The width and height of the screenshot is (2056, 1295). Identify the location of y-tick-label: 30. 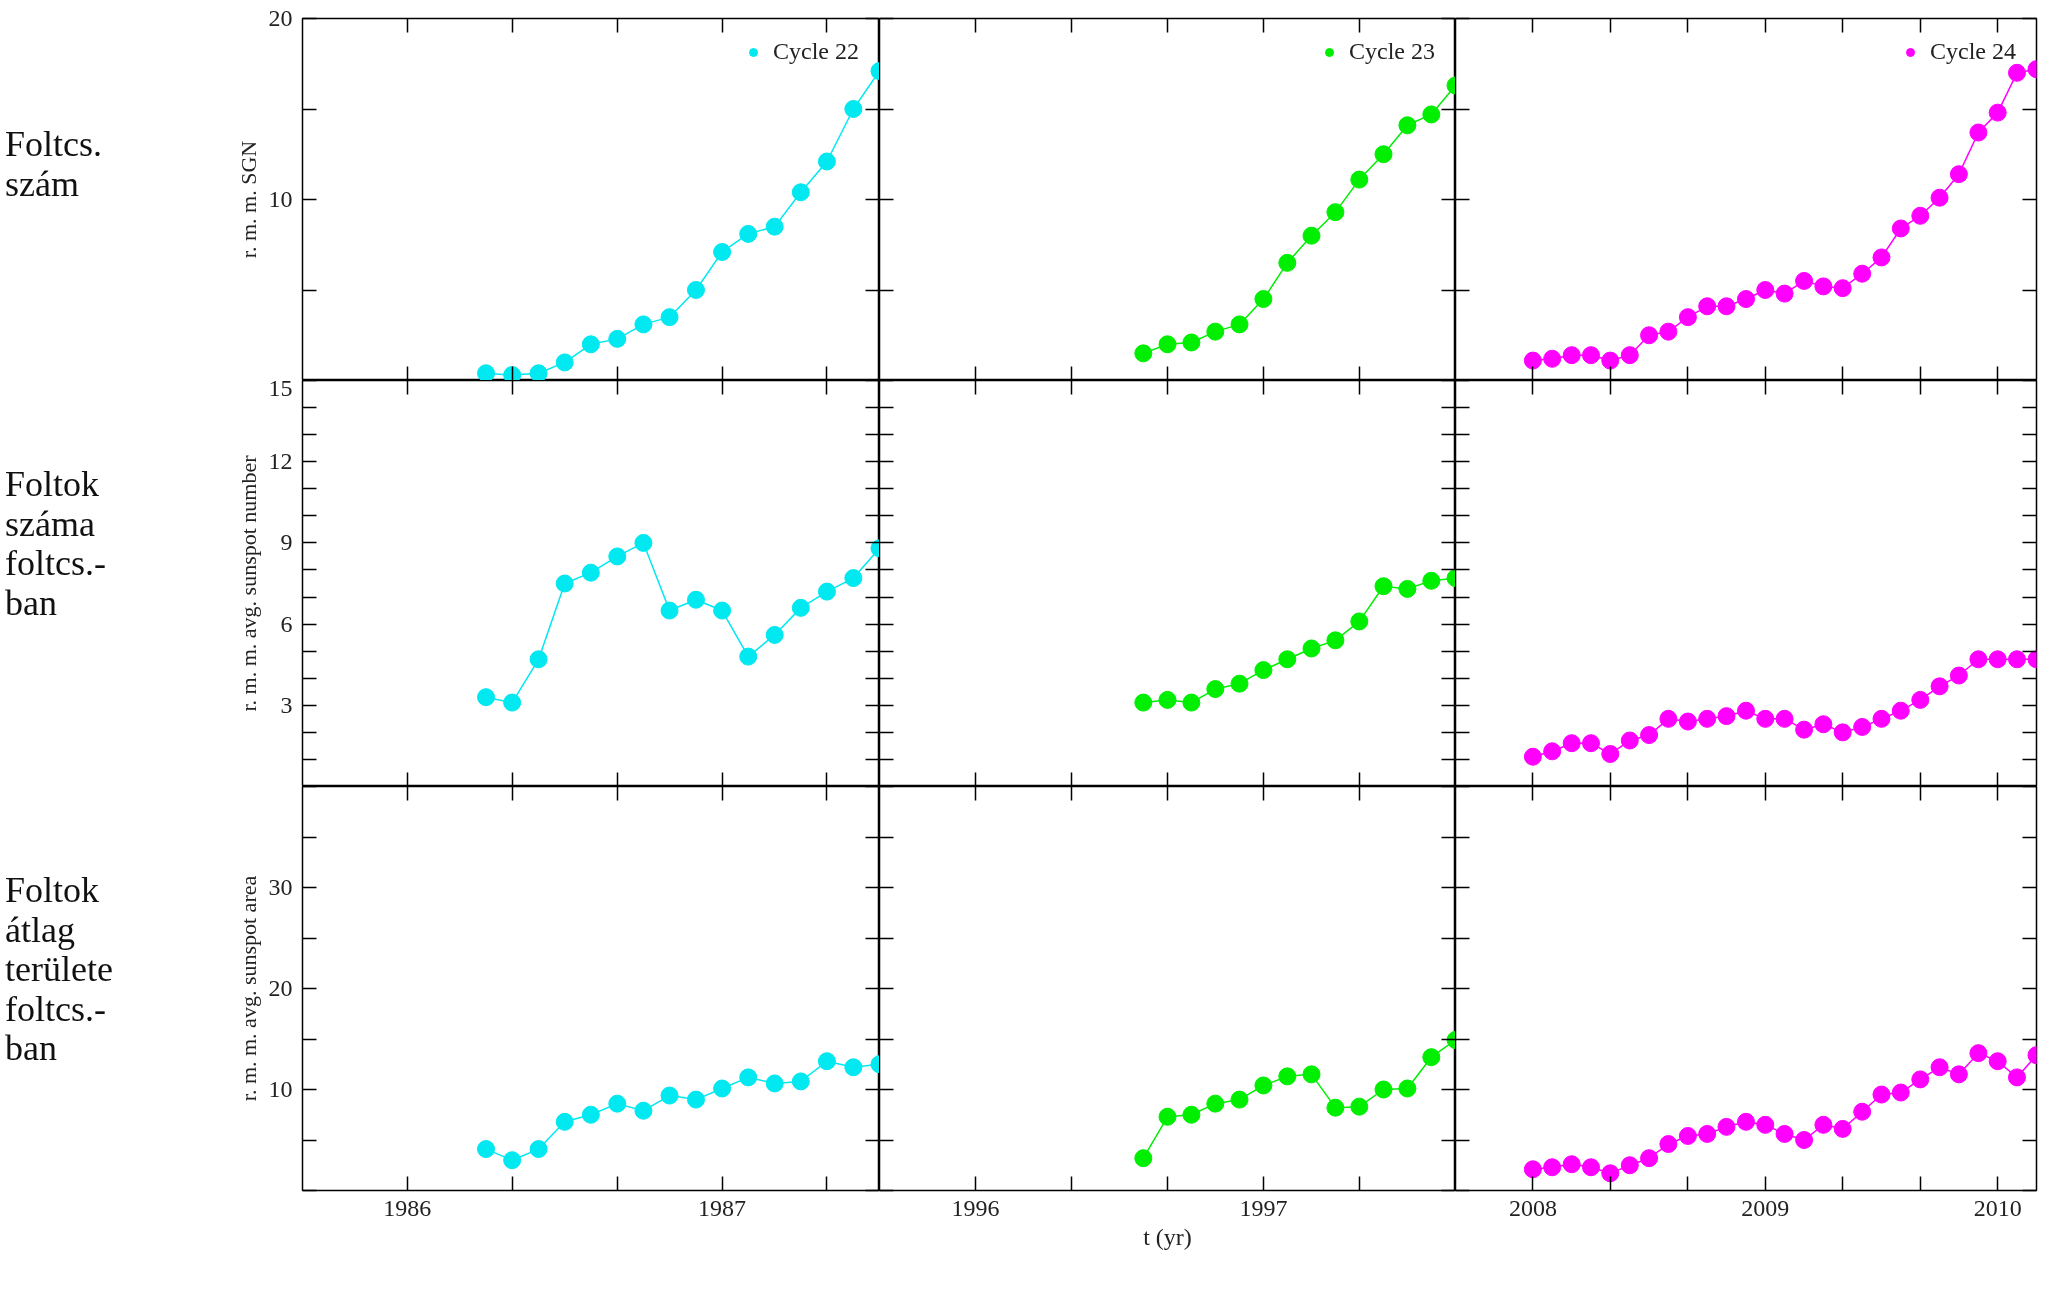
(280, 887).